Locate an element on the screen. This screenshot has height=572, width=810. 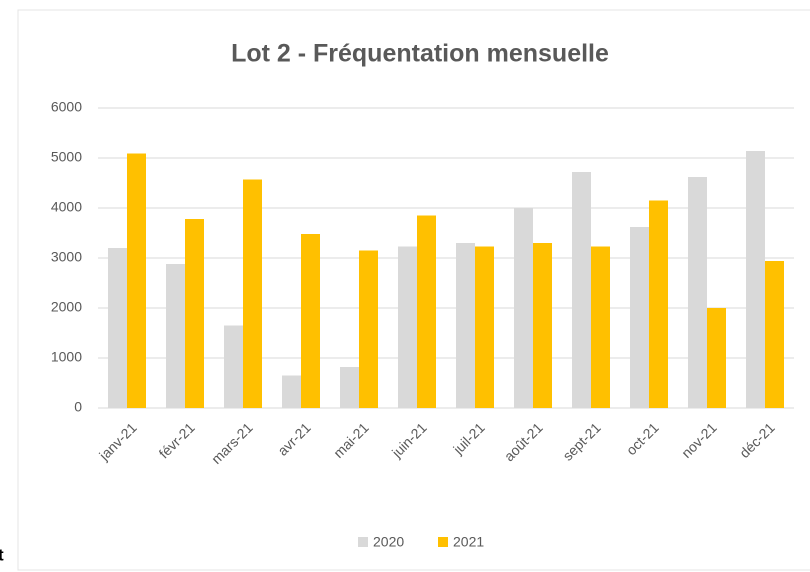
y-tick-label: 0 is located at coordinates (78, 407).